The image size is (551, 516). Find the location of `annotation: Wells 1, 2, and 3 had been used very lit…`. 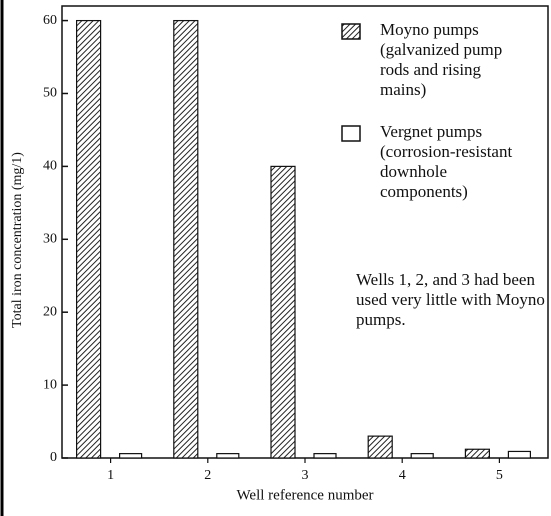

annotation: Wells 1, 2, and 3 had been used very lit… is located at coordinates (450, 299).